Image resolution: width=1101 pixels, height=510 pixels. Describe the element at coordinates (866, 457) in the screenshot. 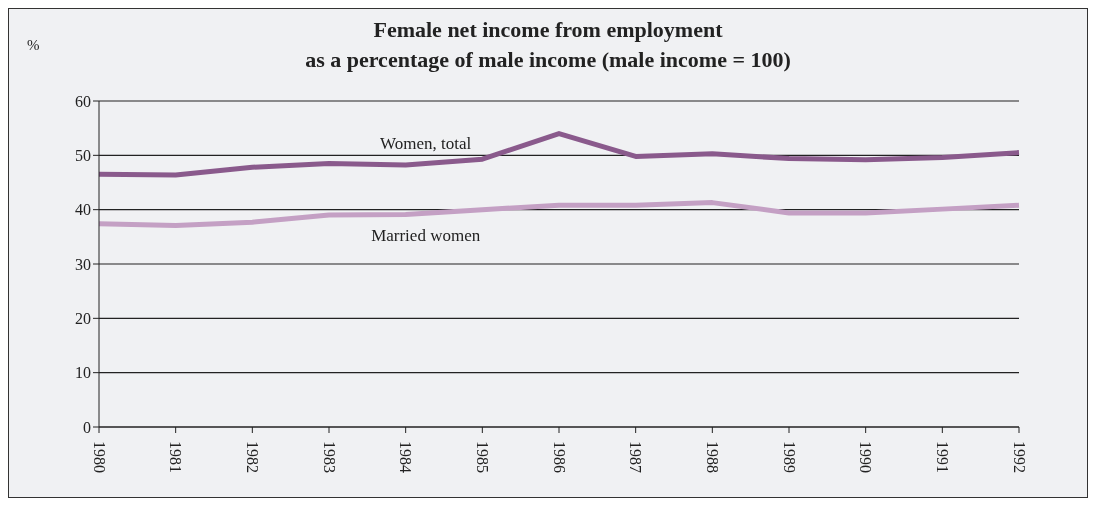

I see `x-tick-label: 1990` at that location.